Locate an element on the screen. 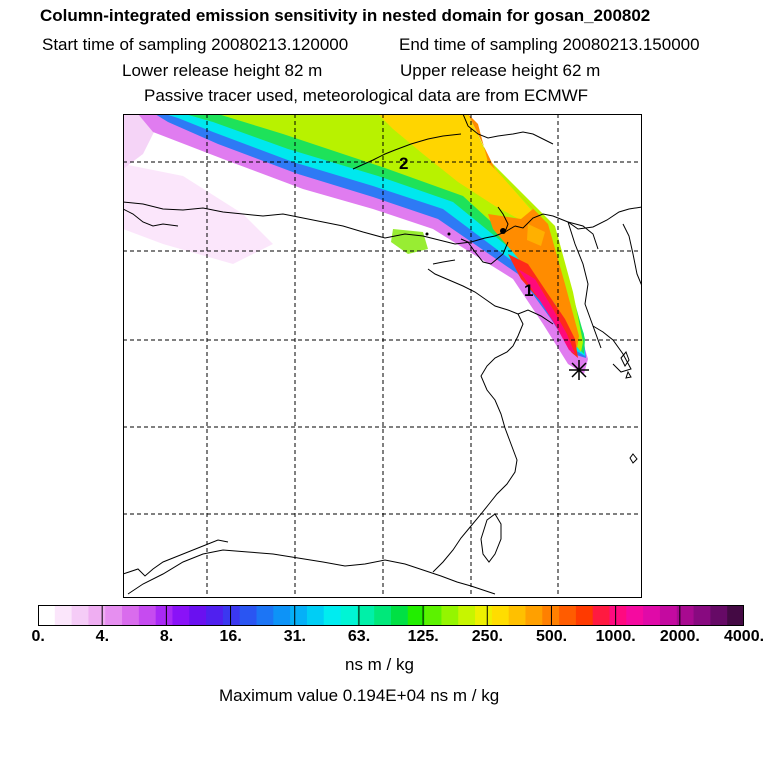 Image resolution: width=768 pixels, height=768 pixels. asterisk-icon is located at coordinates (579, 370).